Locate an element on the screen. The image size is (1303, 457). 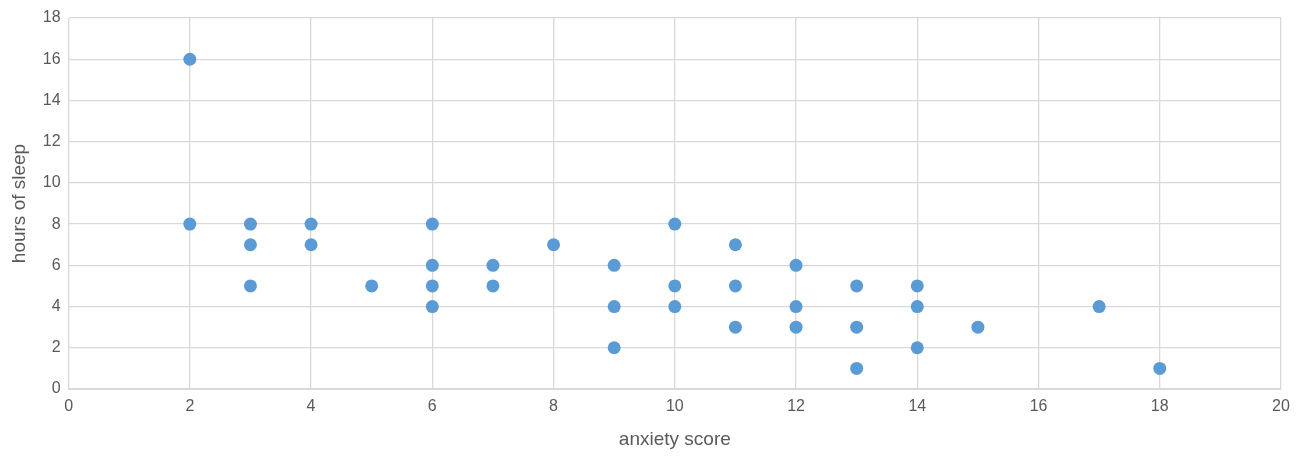
x-tick-label: 18 is located at coordinates (1159, 406).